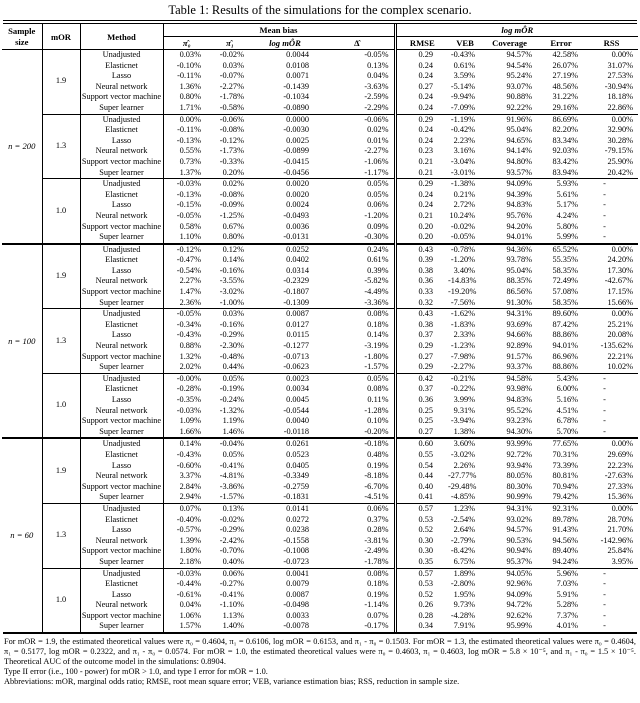 Image resolution: width=640 pixels, height=703 pixels. What do you see at coordinates (122, 238) in the screenshot?
I see `cell-method: Super learner` at bounding box center [122, 238].